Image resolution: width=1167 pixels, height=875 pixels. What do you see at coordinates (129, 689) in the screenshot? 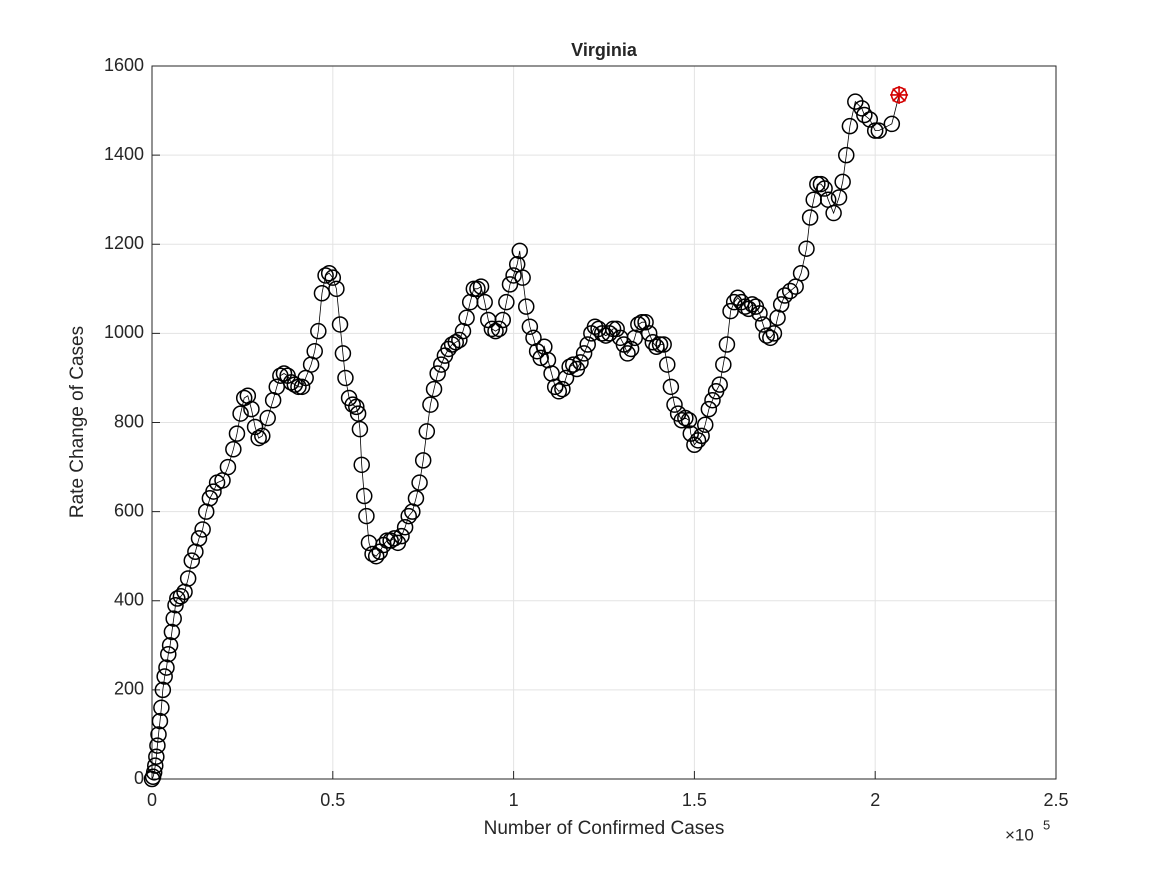
I see `y-tick-label: 200` at bounding box center [129, 689].